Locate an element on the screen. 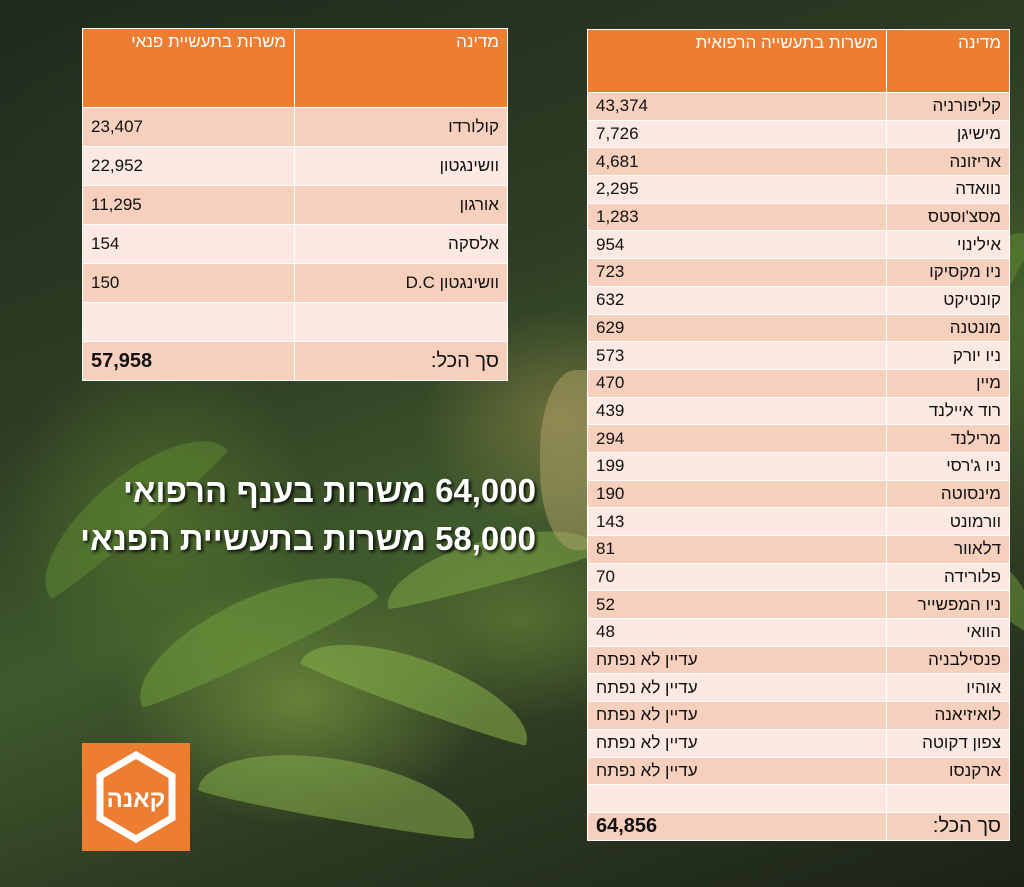  table-row: ניו מקסיקו 723 is located at coordinates (798, 272).